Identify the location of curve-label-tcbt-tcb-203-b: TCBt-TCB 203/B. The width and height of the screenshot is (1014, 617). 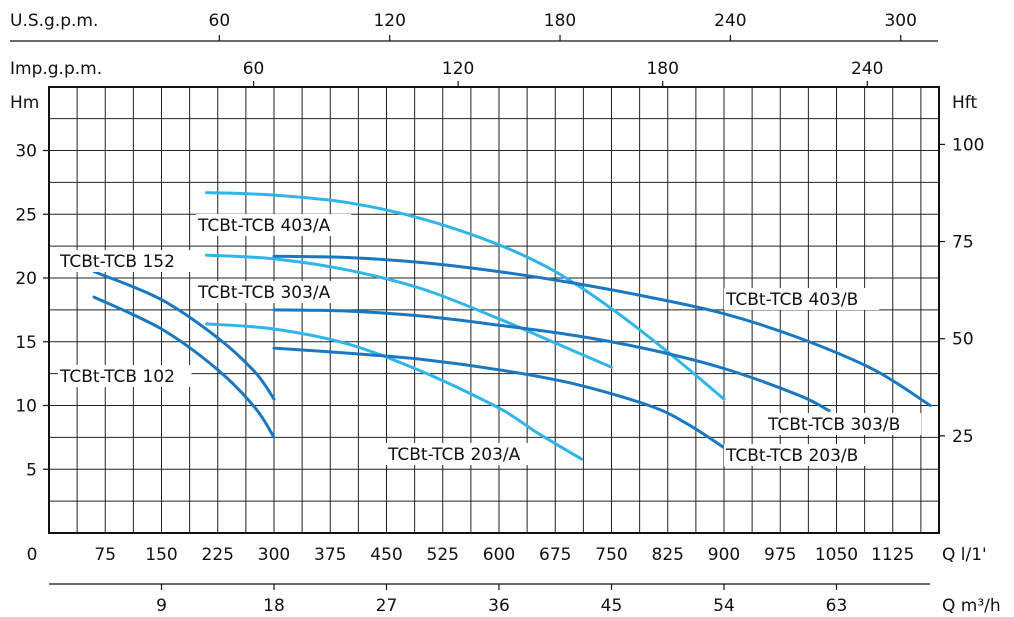
(791, 456).